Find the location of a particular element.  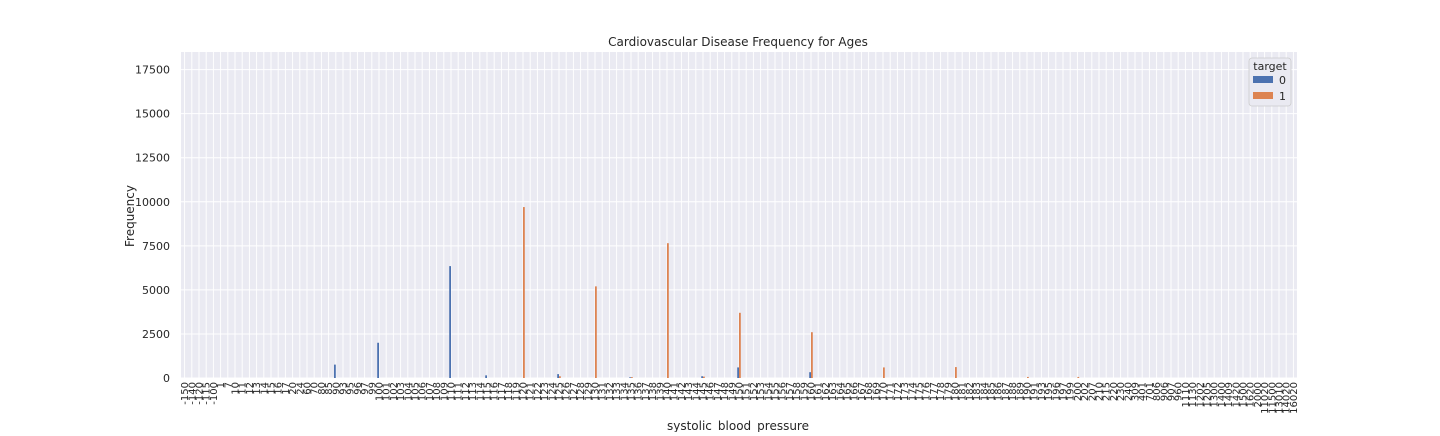

x-tick-label: 142 is located at coordinates (682, 391).